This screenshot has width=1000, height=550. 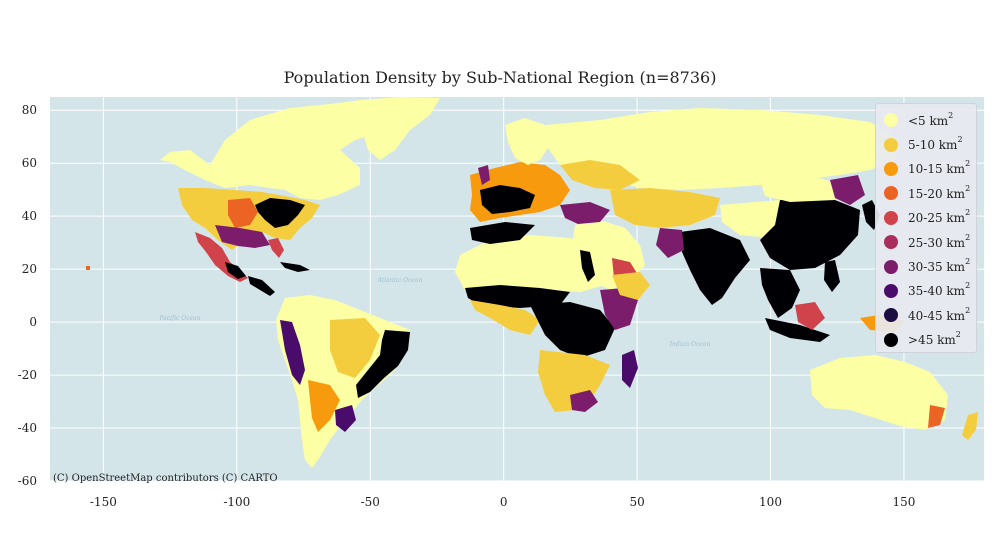 I want to click on region-se-asia, so click(x=780, y=293).